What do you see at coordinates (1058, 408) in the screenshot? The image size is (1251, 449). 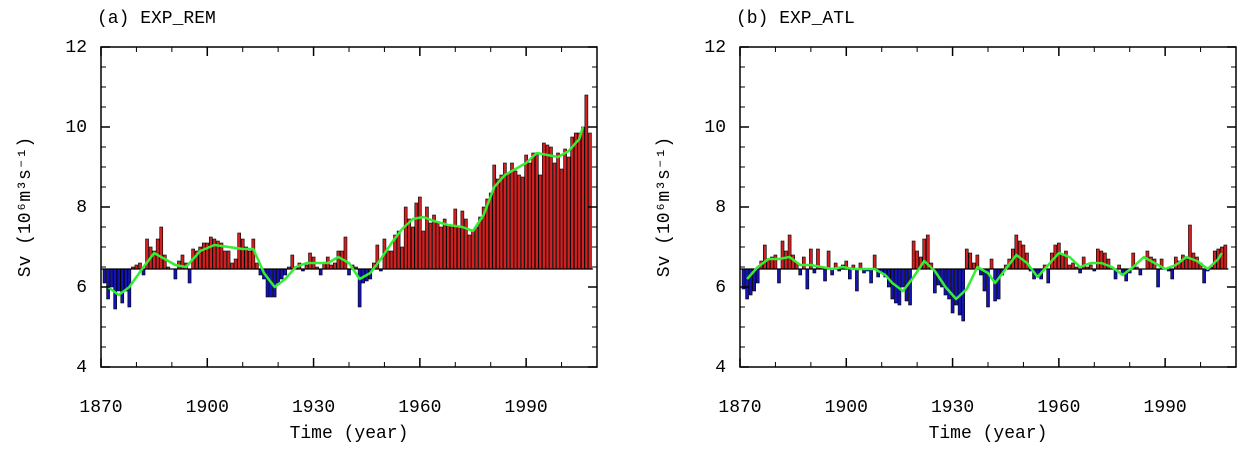 I see `x-tick-label: 1960` at bounding box center [1058, 408].